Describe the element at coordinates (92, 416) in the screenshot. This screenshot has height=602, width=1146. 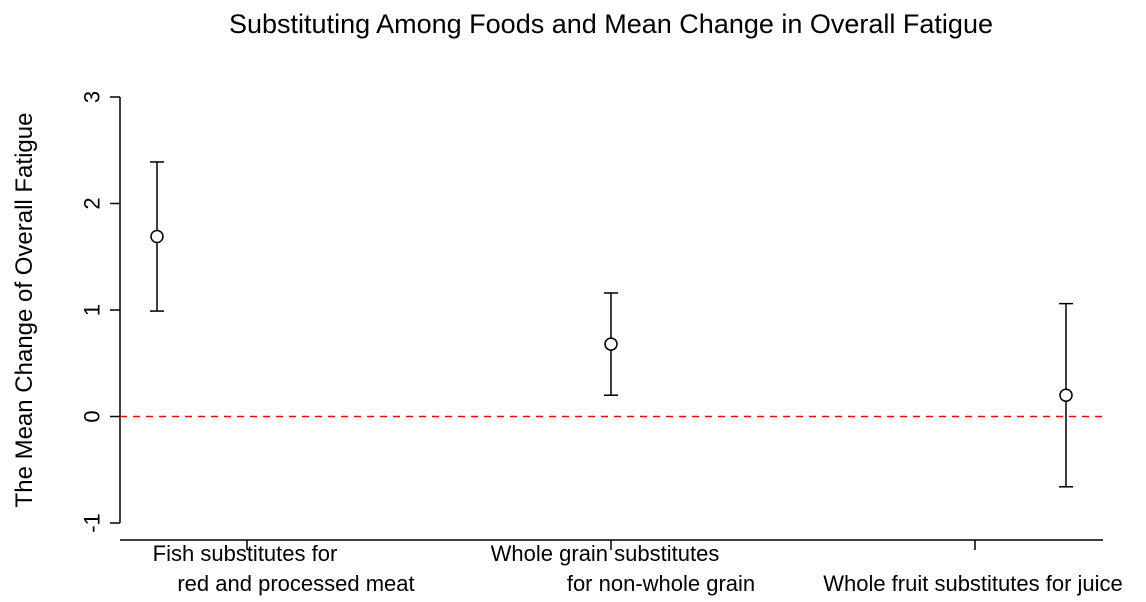
I see `y-tick-label: 0` at that location.